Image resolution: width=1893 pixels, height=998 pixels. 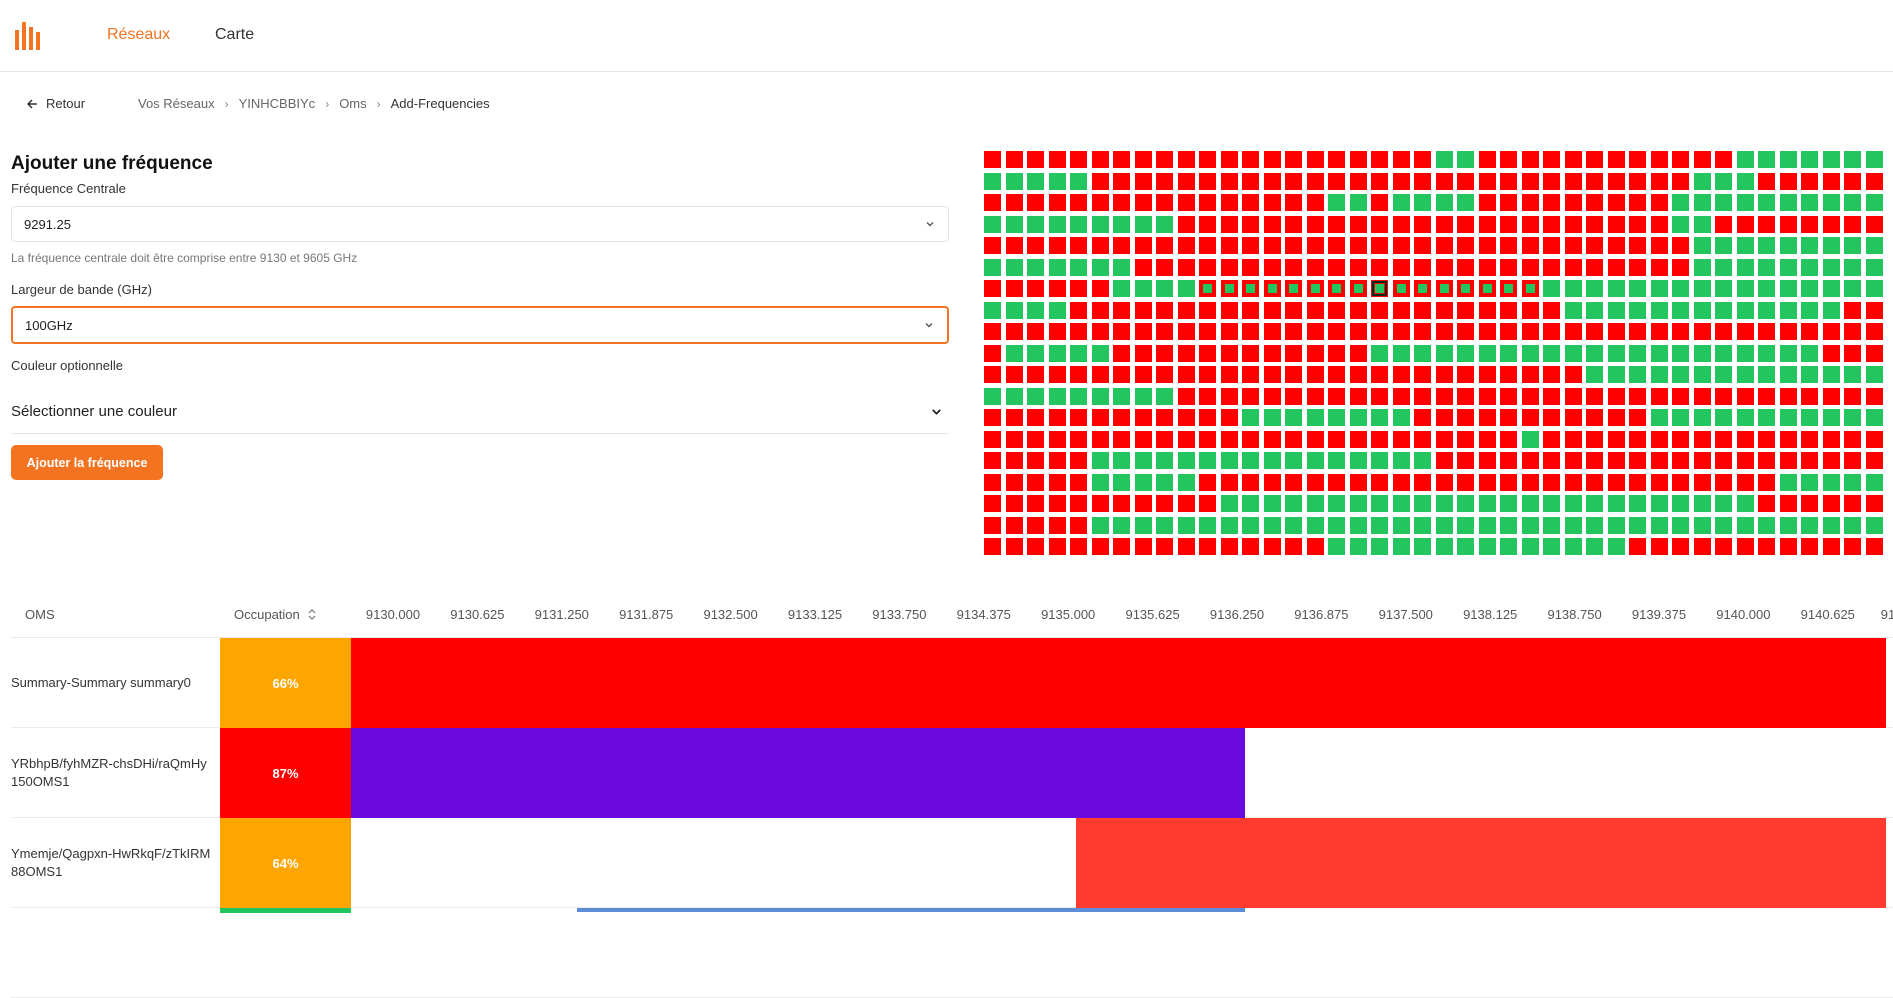 I want to click on bars-logo-icon, so click(x=29, y=36).